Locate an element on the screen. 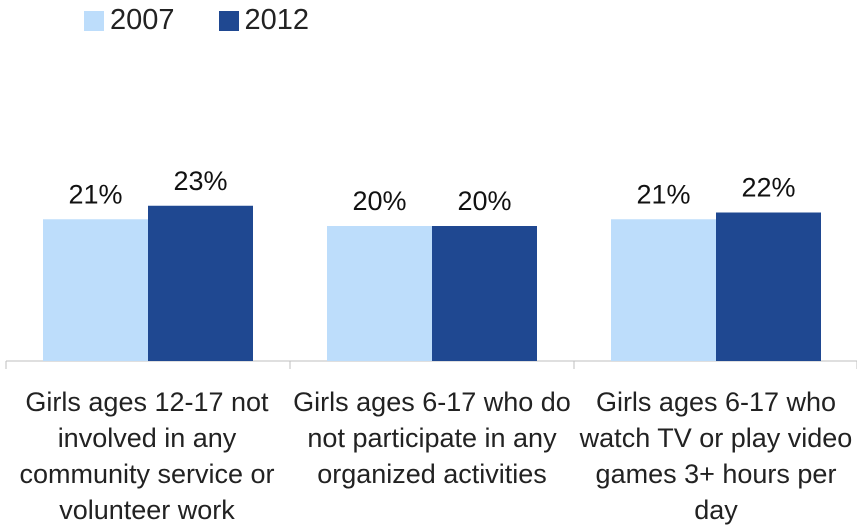  data-label-2007-category-2: 20% is located at coordinates (379, 201).